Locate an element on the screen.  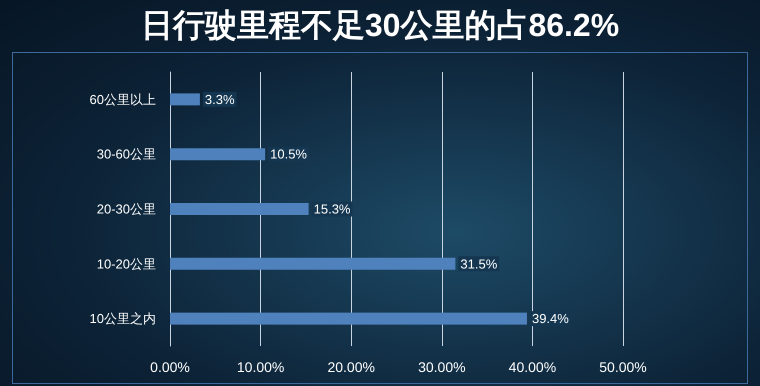
data-label: 39.4% is located at coordinates (551, 318).